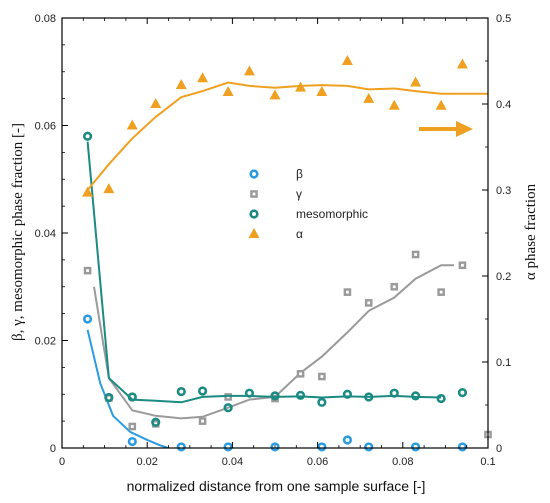 This screenshot has height=503, width=550. Describe the element at coordinates (53, 449) in the screenshot. I see `y-left-tick-label: 0` at that location.